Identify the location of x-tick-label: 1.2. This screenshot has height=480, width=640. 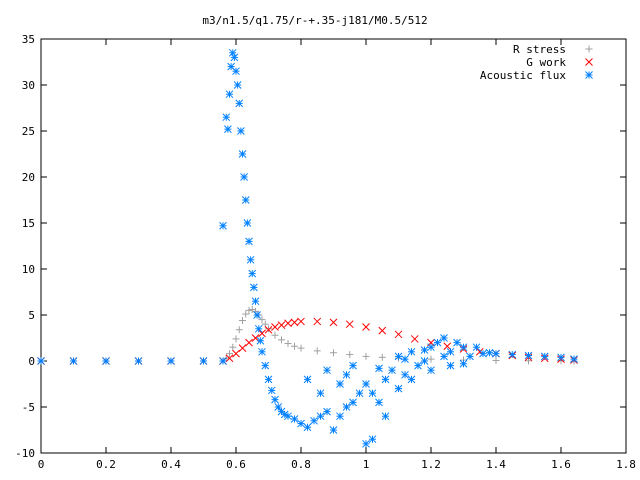
(431, 464).